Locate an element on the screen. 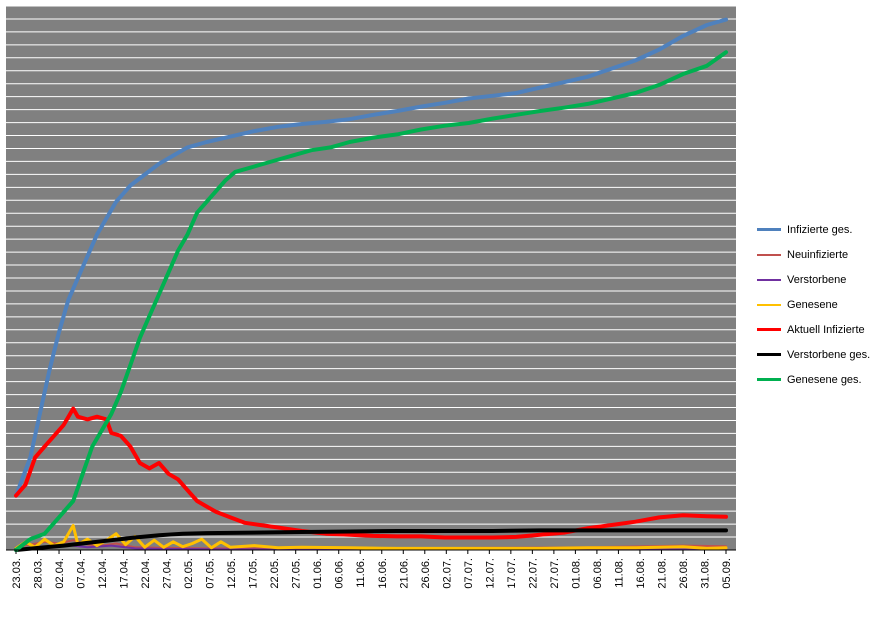  x-tick-label: 27.05. is located at coordinates (297, 573).